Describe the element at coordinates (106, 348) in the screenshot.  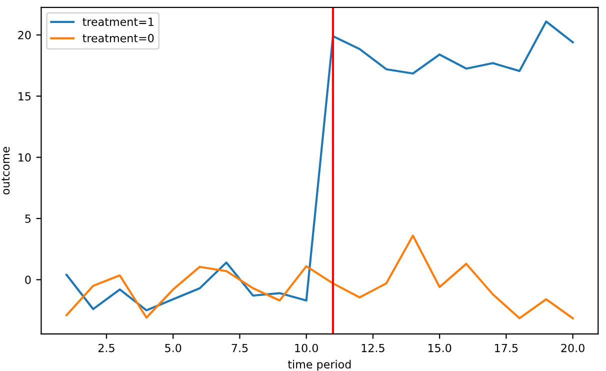
I see `x-tick-label: 2.5` at that location.